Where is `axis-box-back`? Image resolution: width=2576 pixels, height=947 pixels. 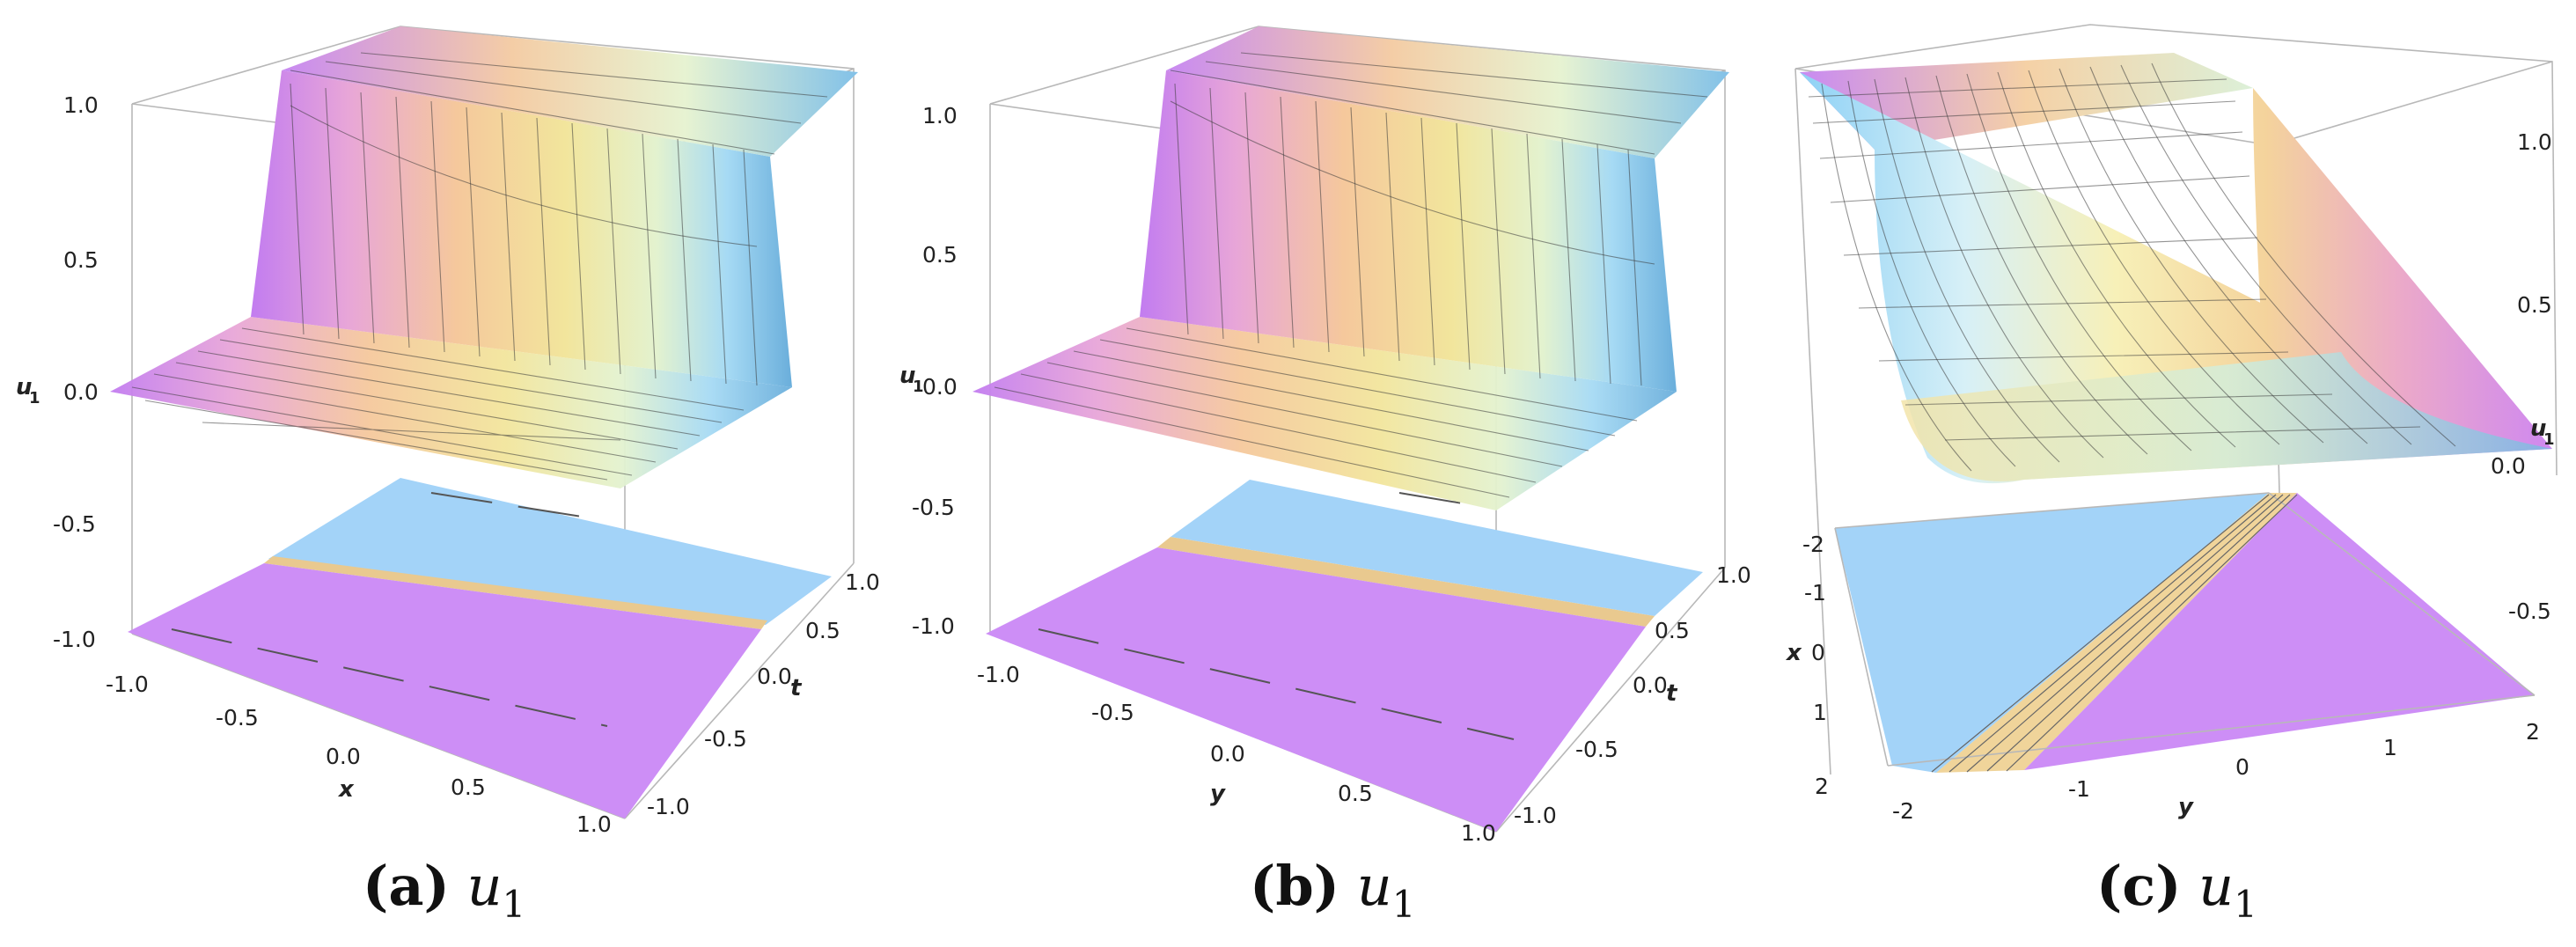
axis-box-back is located at coordinates (2176, 250).